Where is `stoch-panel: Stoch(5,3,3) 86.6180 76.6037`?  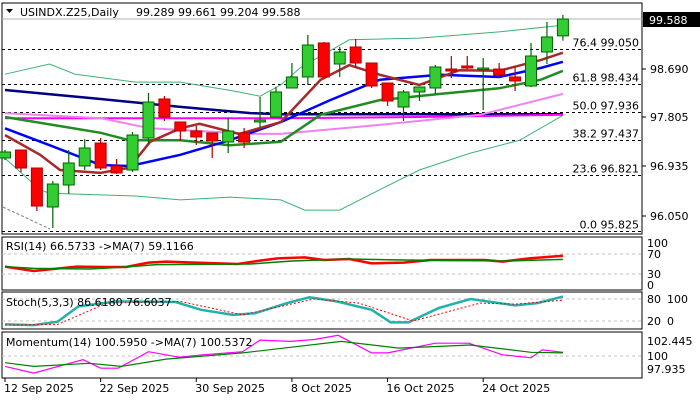 stoch-panel: Stoch(5,3,3) 86.6180 76.6037 is located at coordinates (322, 311).